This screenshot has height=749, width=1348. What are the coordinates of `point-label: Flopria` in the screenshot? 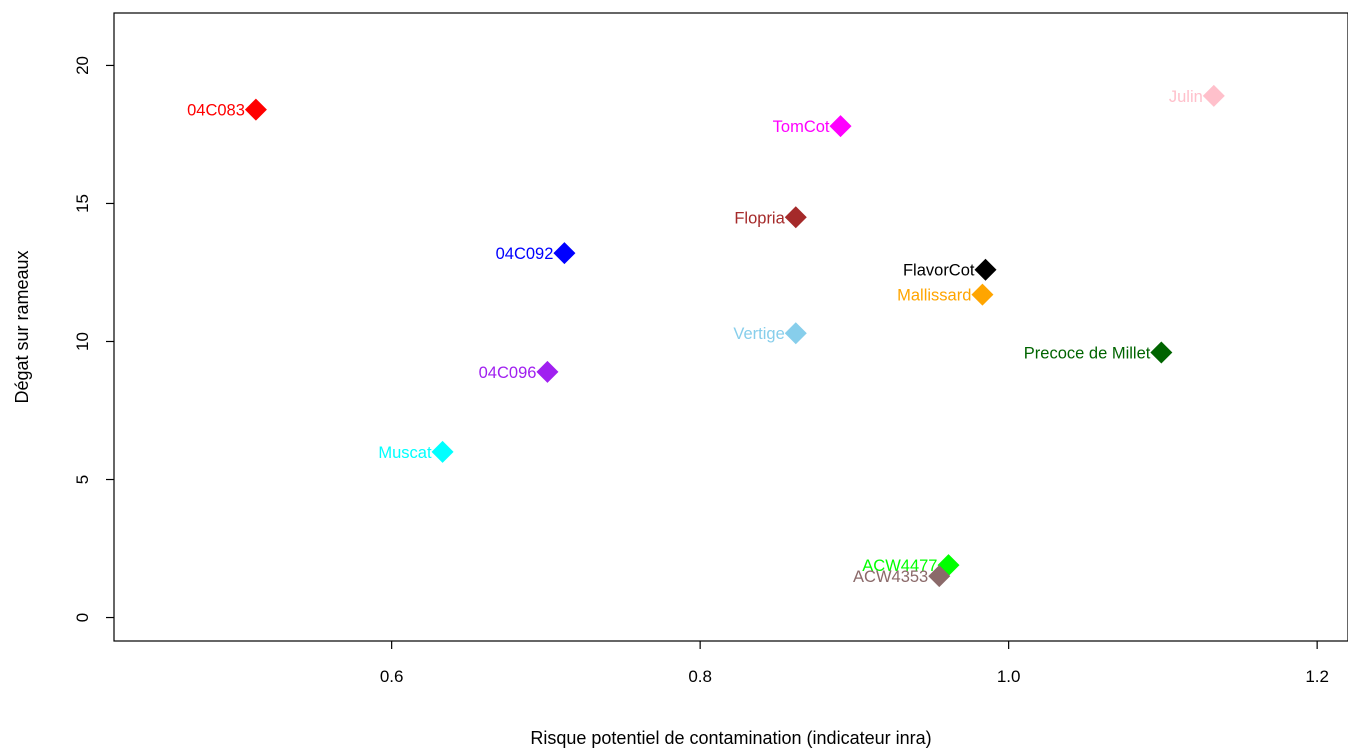 It's located at (759, 218).